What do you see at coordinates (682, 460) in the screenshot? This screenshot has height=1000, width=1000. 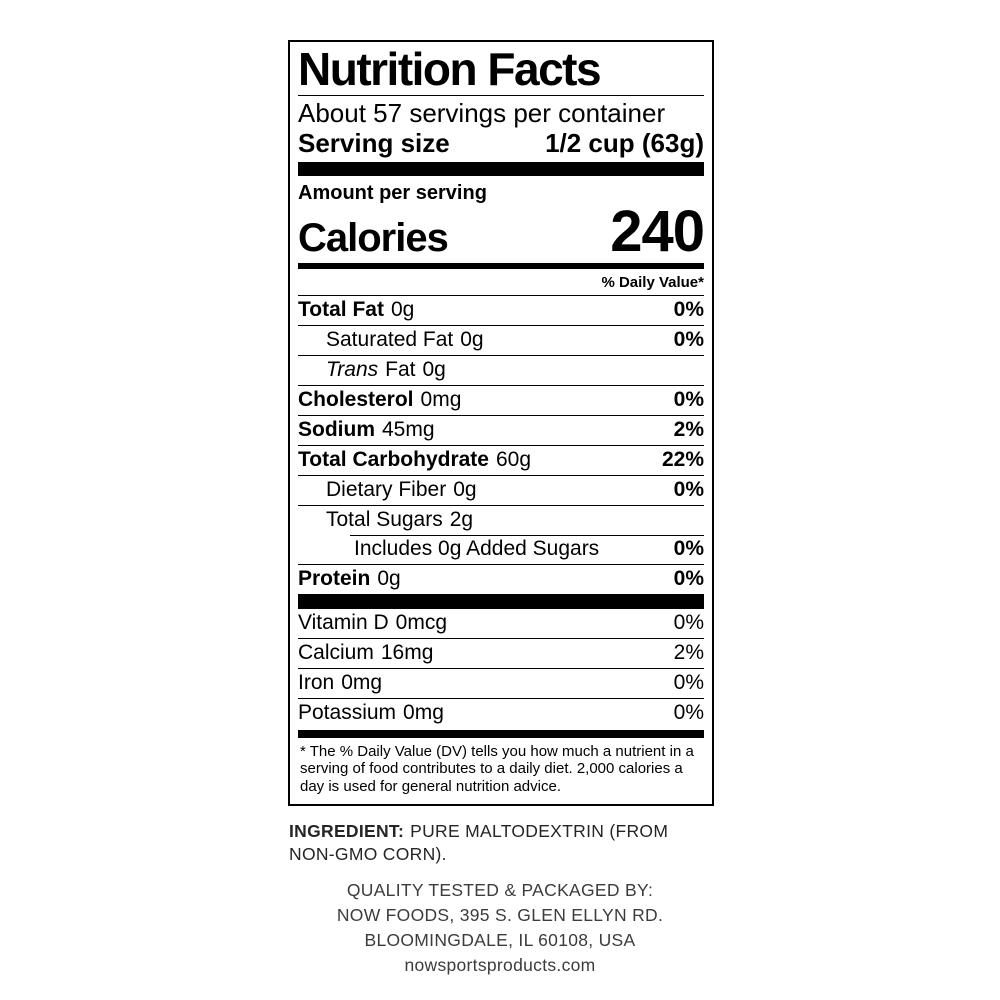 I see `nutrient-percent: 22%` at bounding box center [682, 460].